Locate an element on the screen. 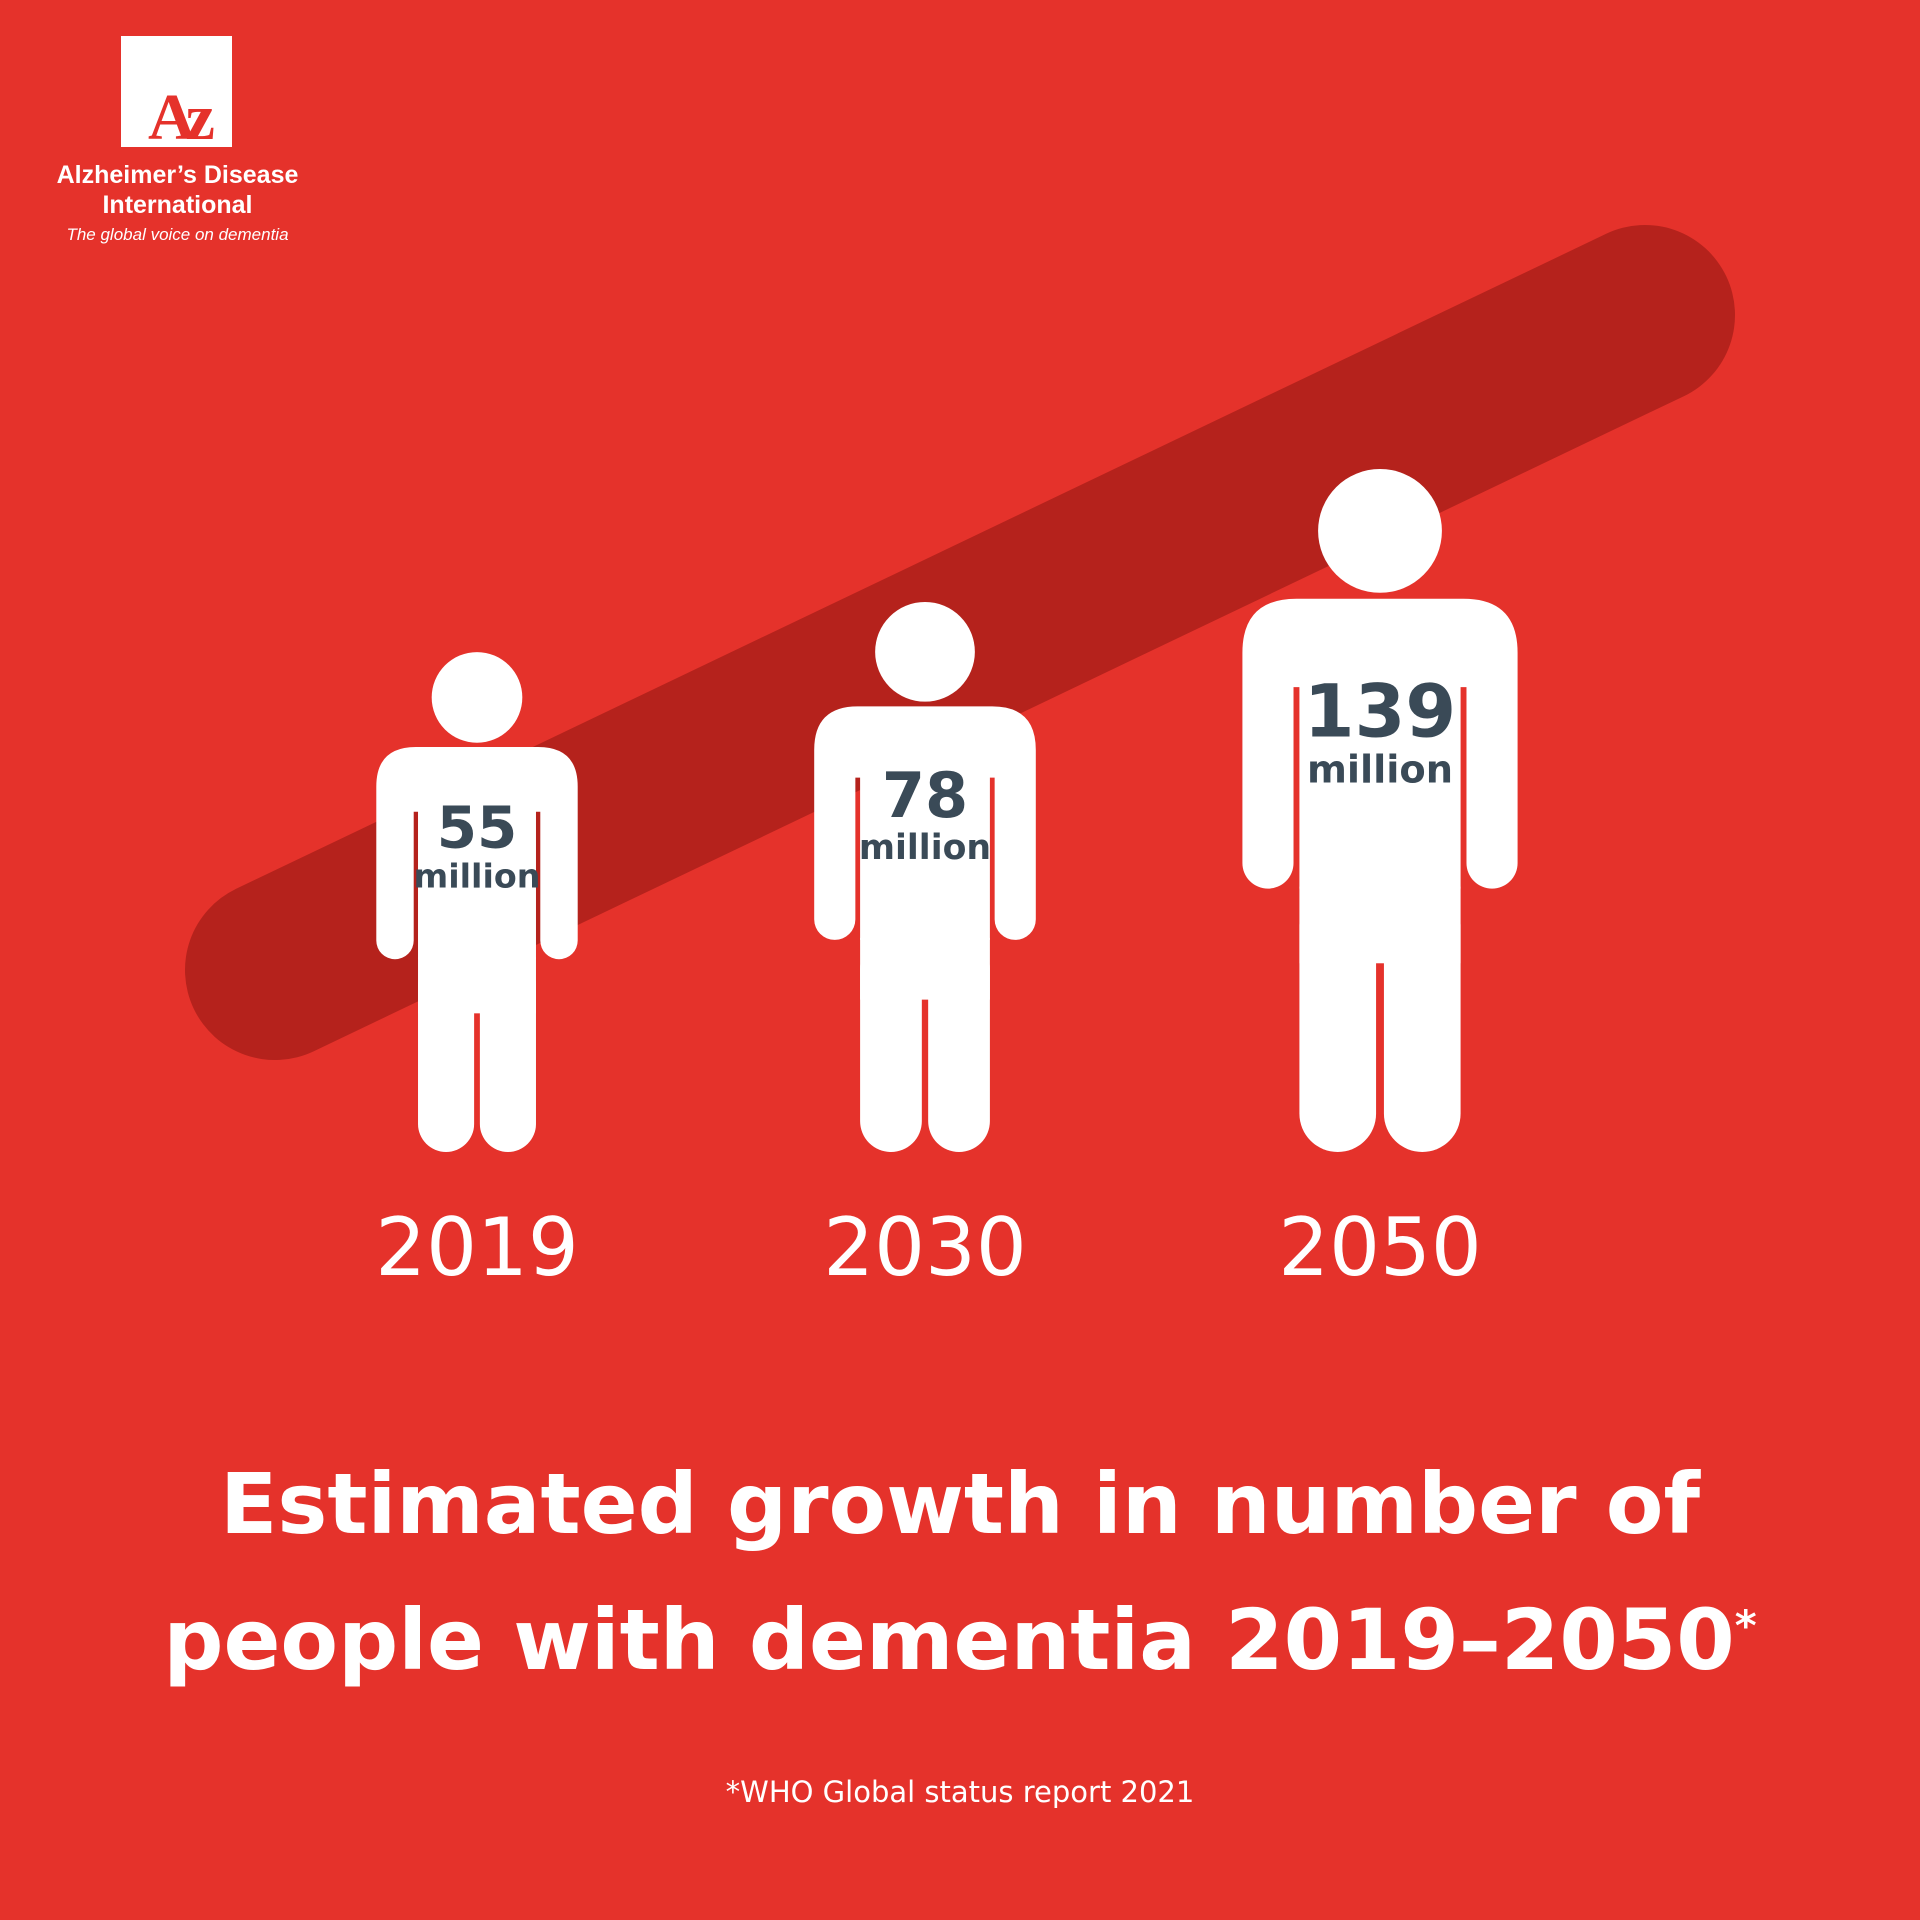 The width and height of the screenshot is (1920, 1920). unit-label-2019: million is located at coordinates (477, 876).